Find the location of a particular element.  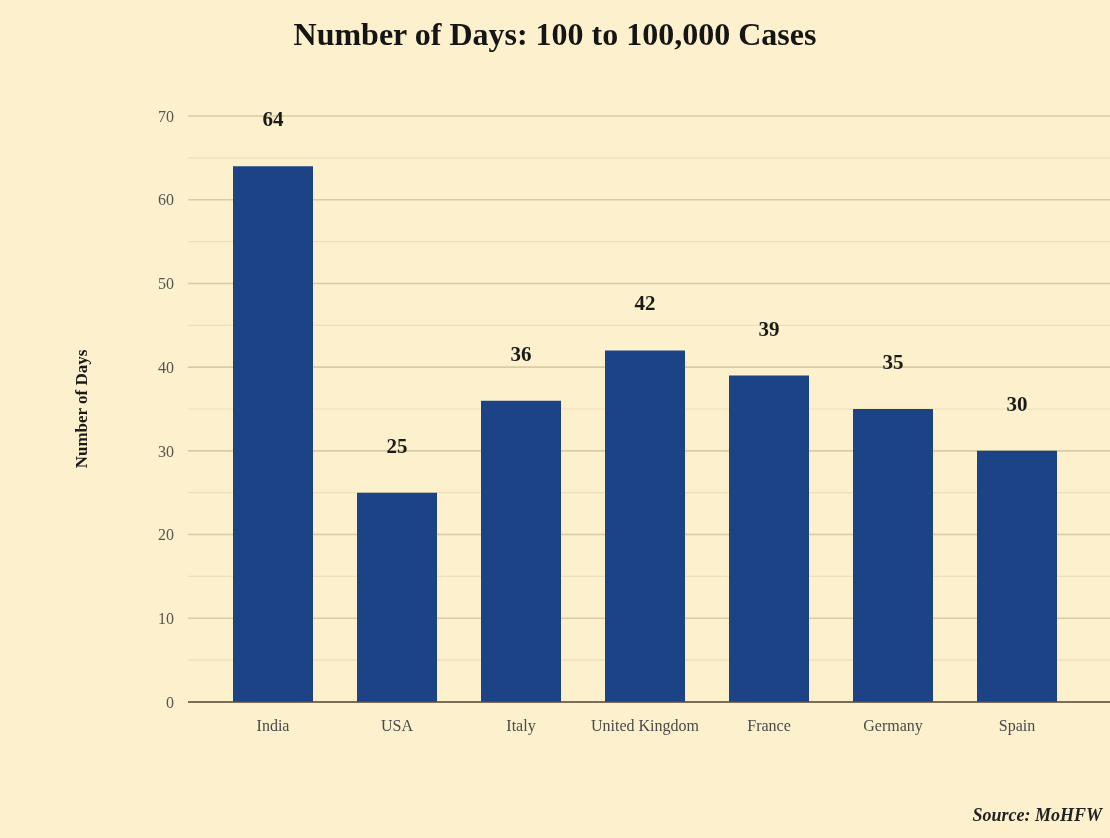

y-tick-label: 40 is located at coordinates (166, 367).